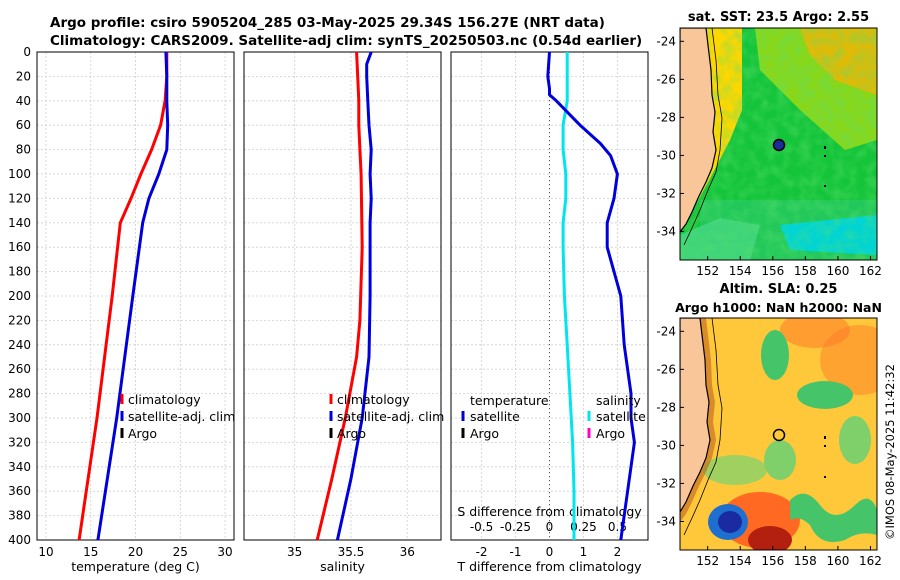 The image size is (900, 580). Describe the element at coordinates (19, 442) in the screenshot. I see `y-tick-label: 320` at that location.